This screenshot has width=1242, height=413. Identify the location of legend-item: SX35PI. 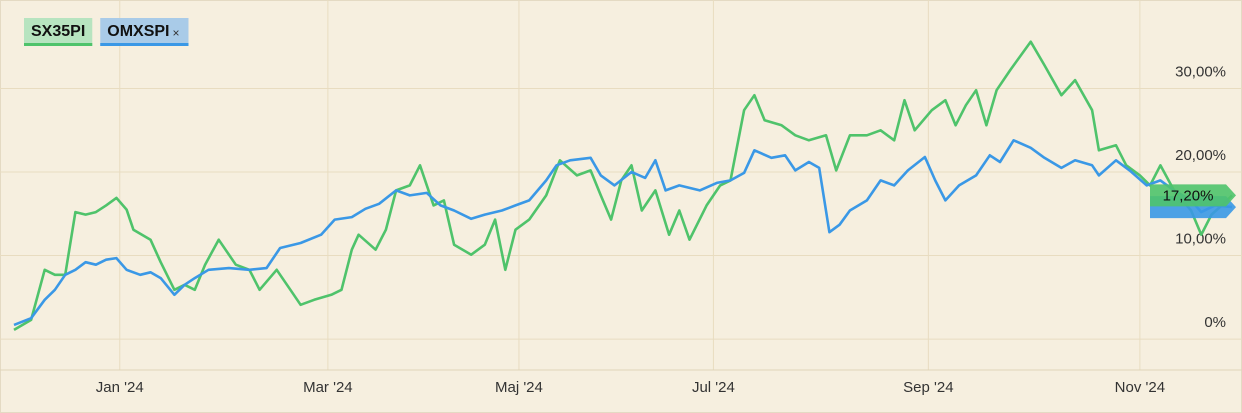
(58, 32).